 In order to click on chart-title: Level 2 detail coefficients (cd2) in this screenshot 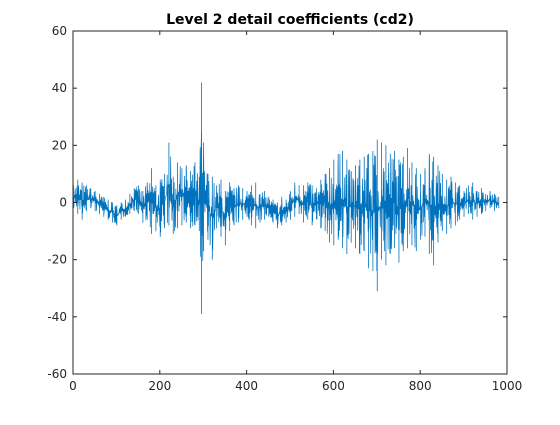, I will do `click(290, 20)`.